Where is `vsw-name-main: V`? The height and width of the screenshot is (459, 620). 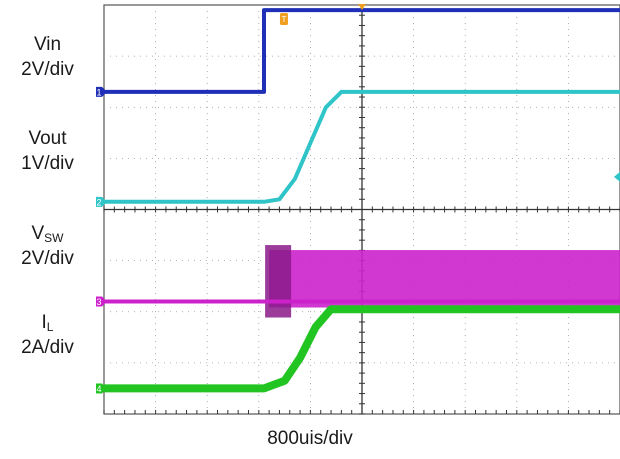
vsw-name-main: V is located at coordinates (38, 233).